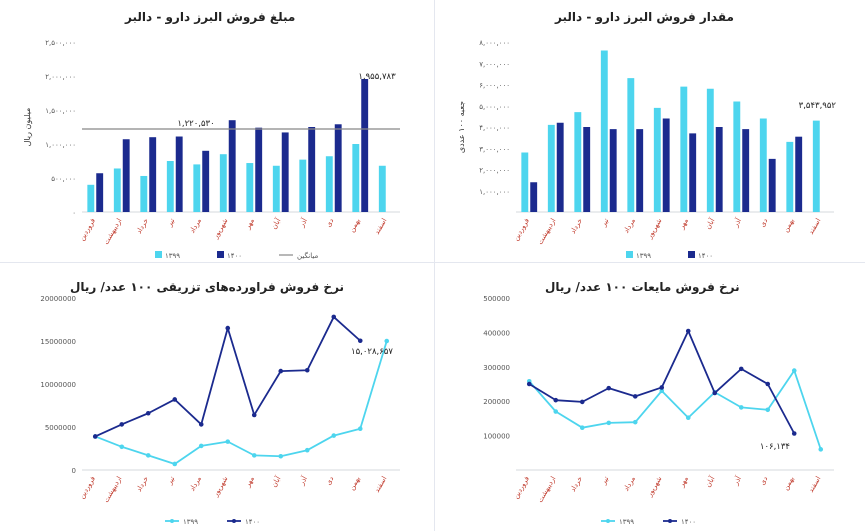  What do you see at coordinates (434, 265) in the screenshot?
I see `divider-vertical` at bounding box center [434, 265].